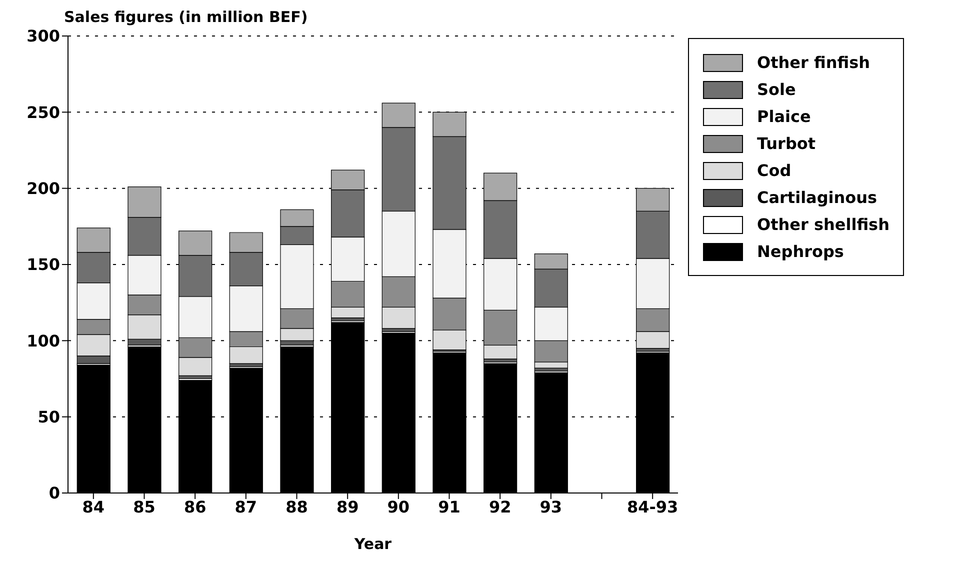  What do you see at coordinates (54, 493) in the screenshot?
I see `y-tick-label: 0` at bounding box center [54, 493].